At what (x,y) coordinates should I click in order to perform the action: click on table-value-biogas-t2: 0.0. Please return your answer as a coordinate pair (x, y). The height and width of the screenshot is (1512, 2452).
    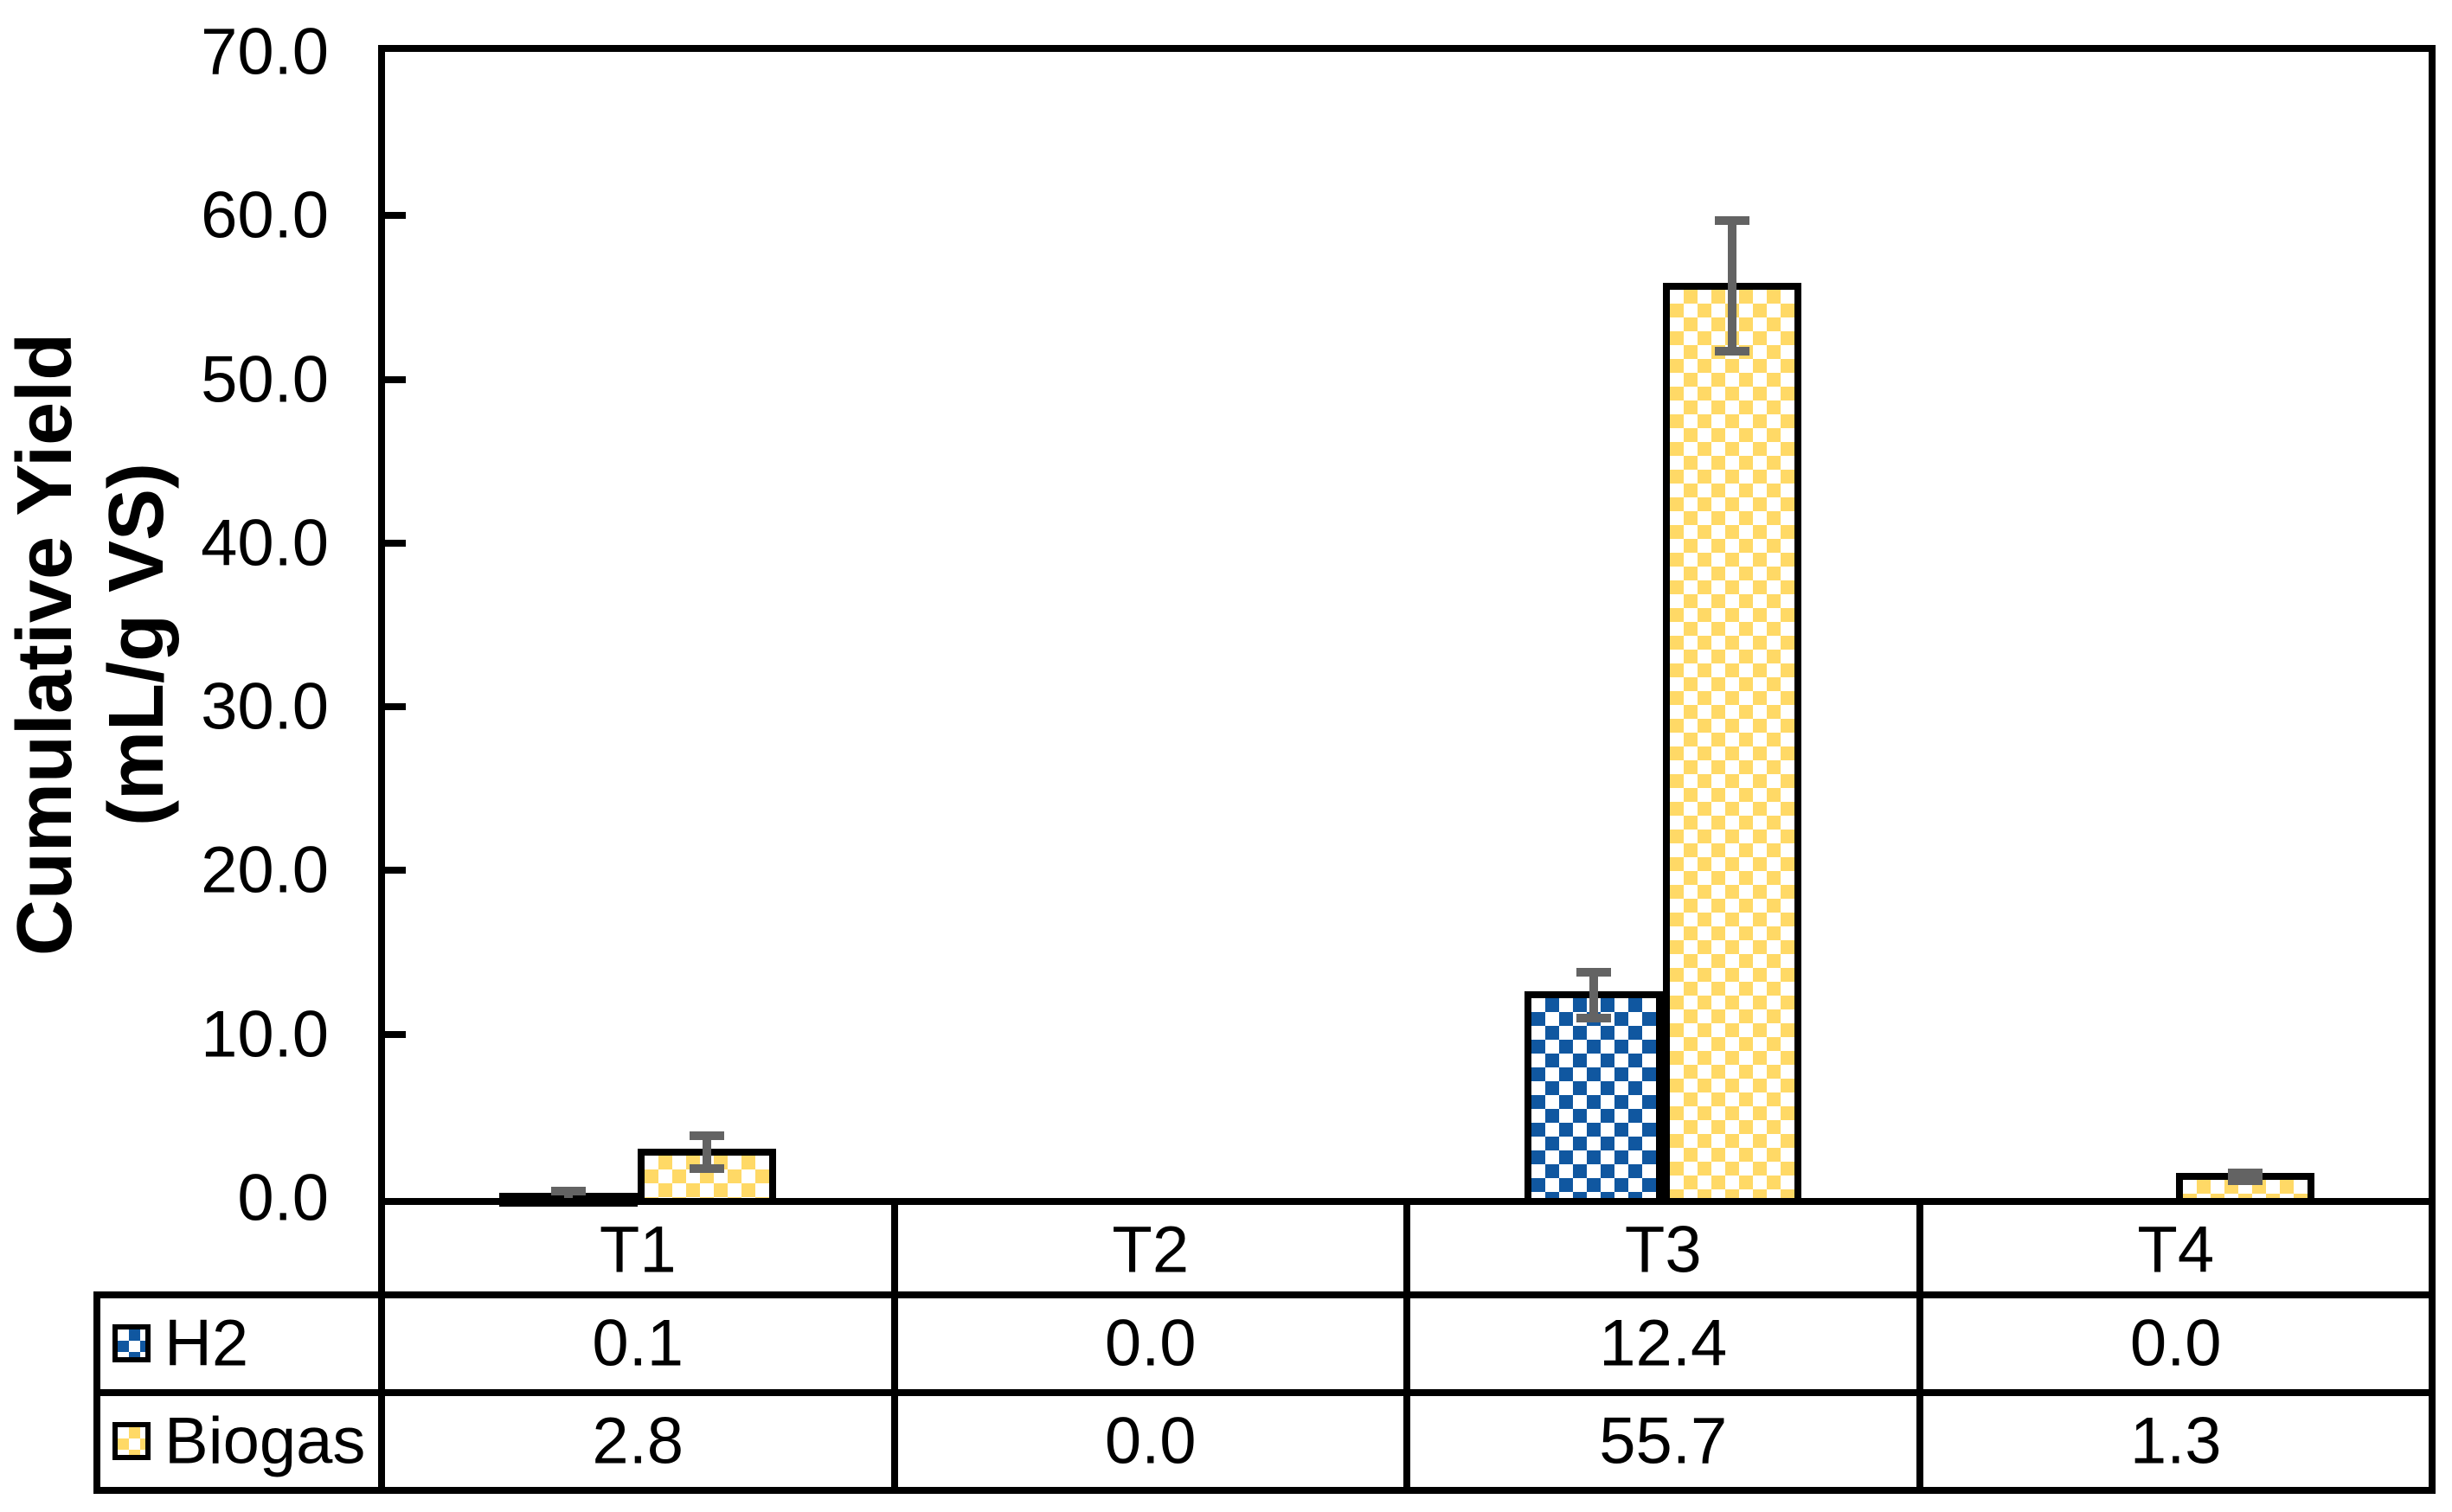
    Looking at the image, I should click on (1150, 1441).